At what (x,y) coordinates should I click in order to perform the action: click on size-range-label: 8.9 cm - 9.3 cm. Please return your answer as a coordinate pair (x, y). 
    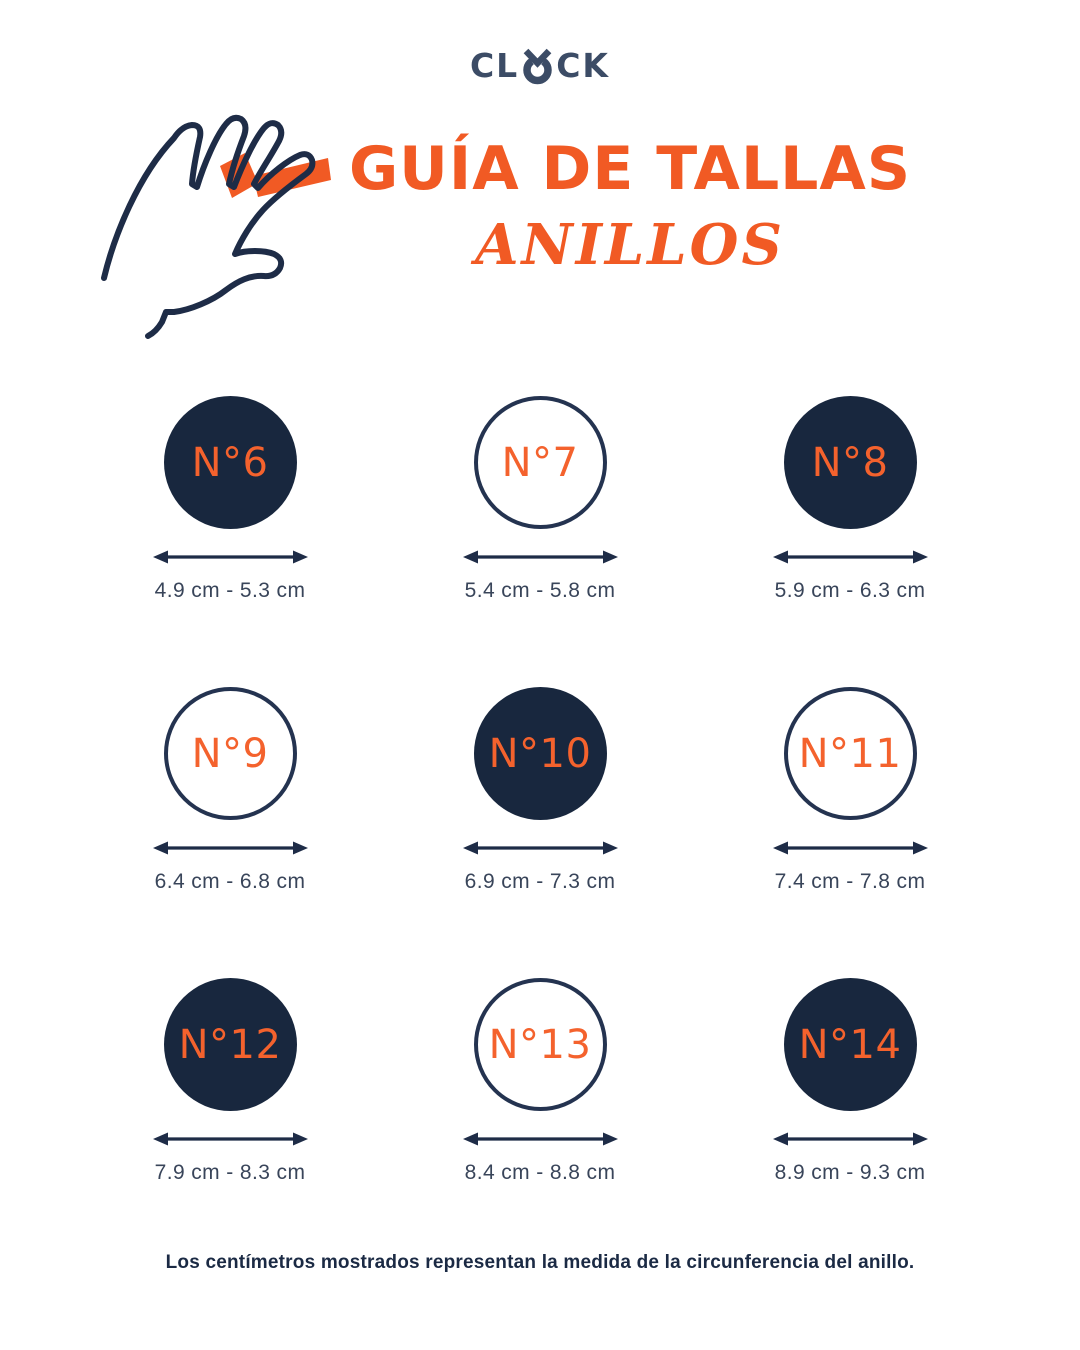
    Looking at the image, I should click on (850, 1172).